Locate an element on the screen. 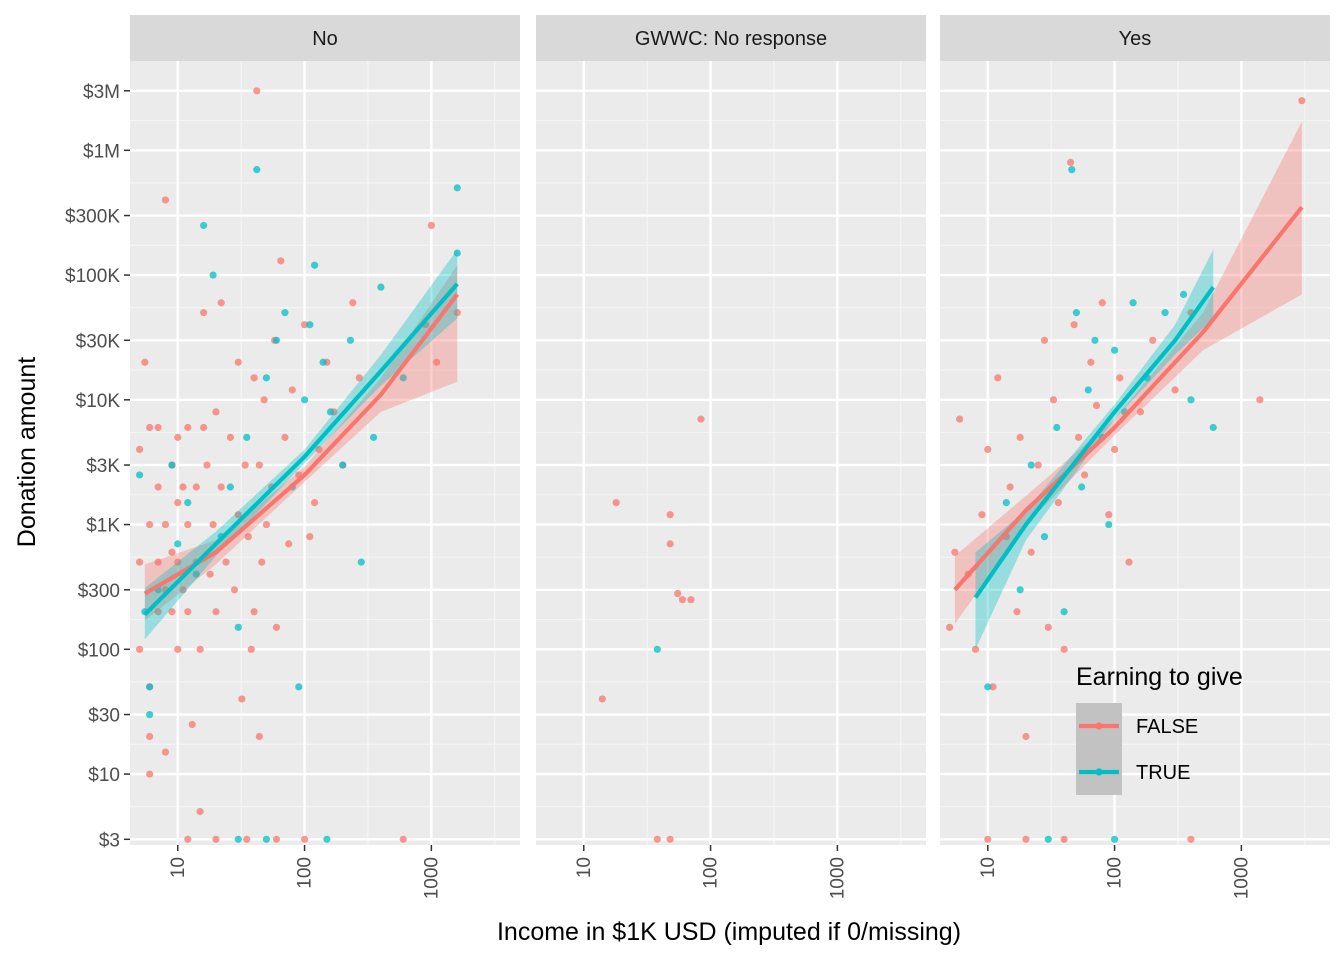 Image resolution: width=1344 pixels, height=965 pixels. confidence-band-true is located at coordinates (301, 444).